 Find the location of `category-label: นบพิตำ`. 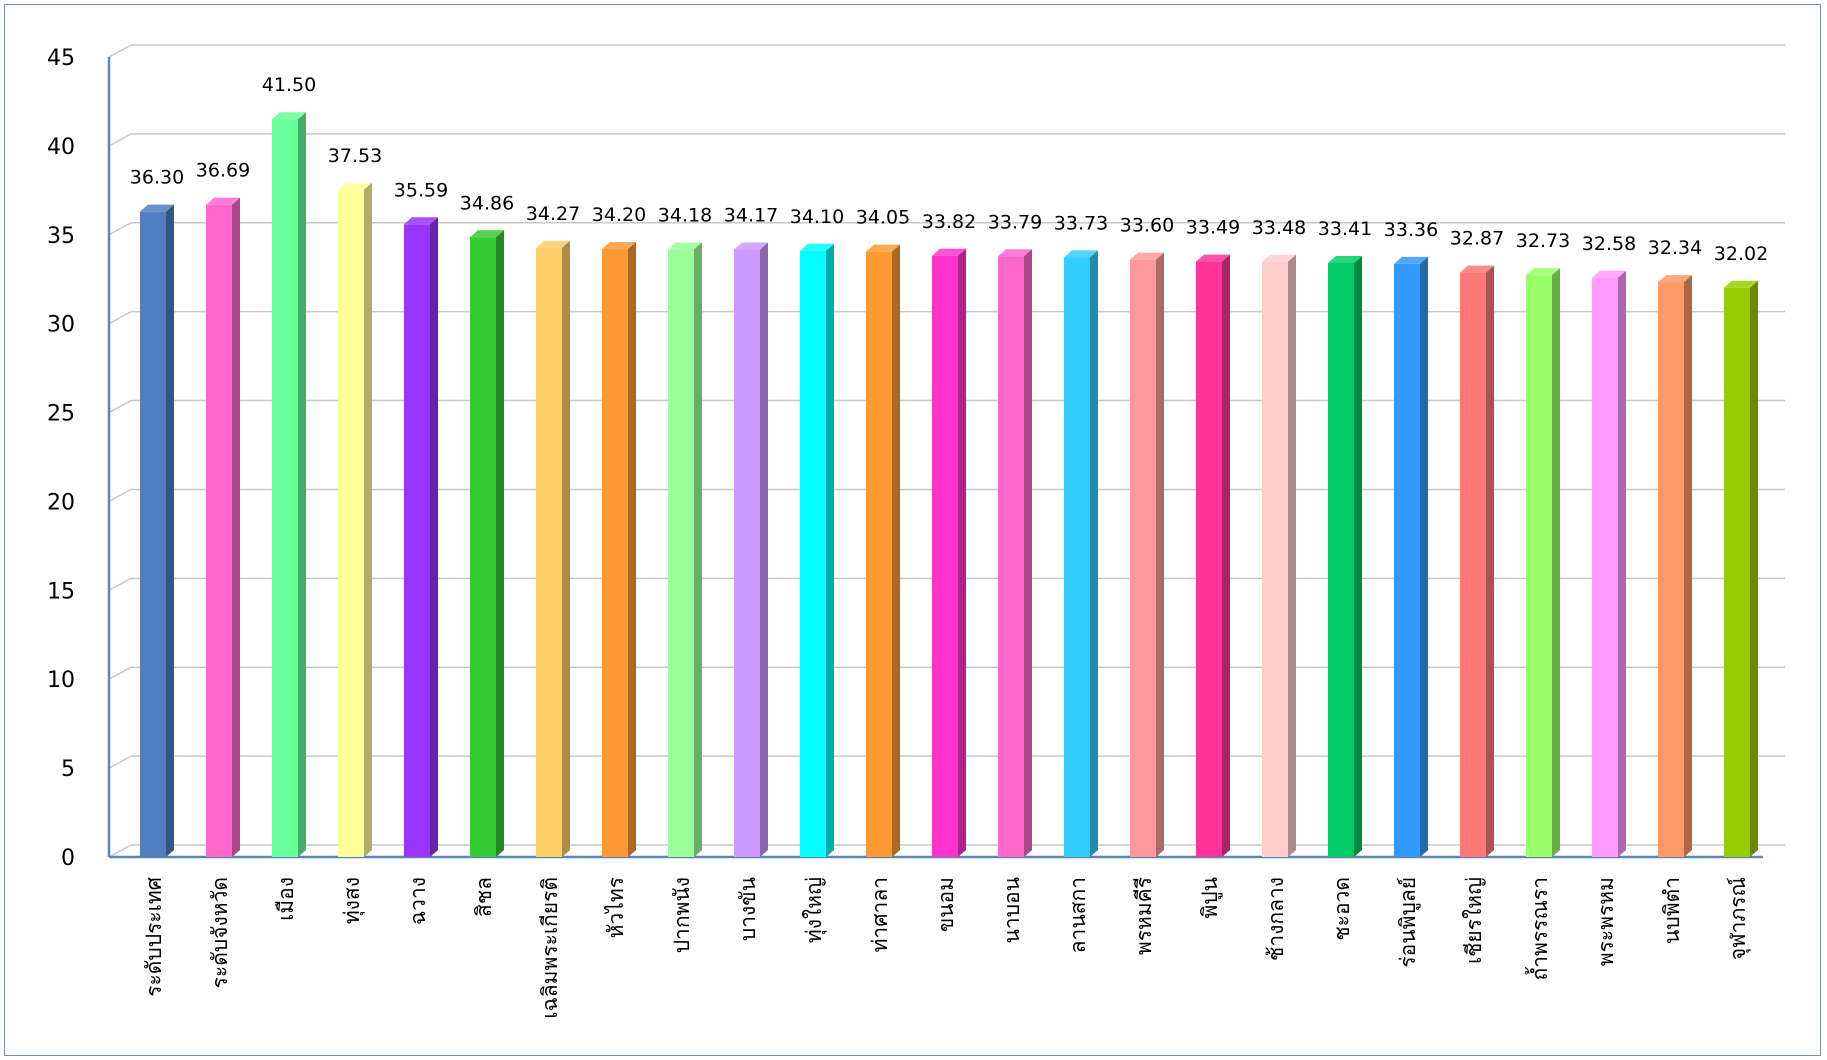

category-label: นบพิตำ is located at coordinates (1672, 910).